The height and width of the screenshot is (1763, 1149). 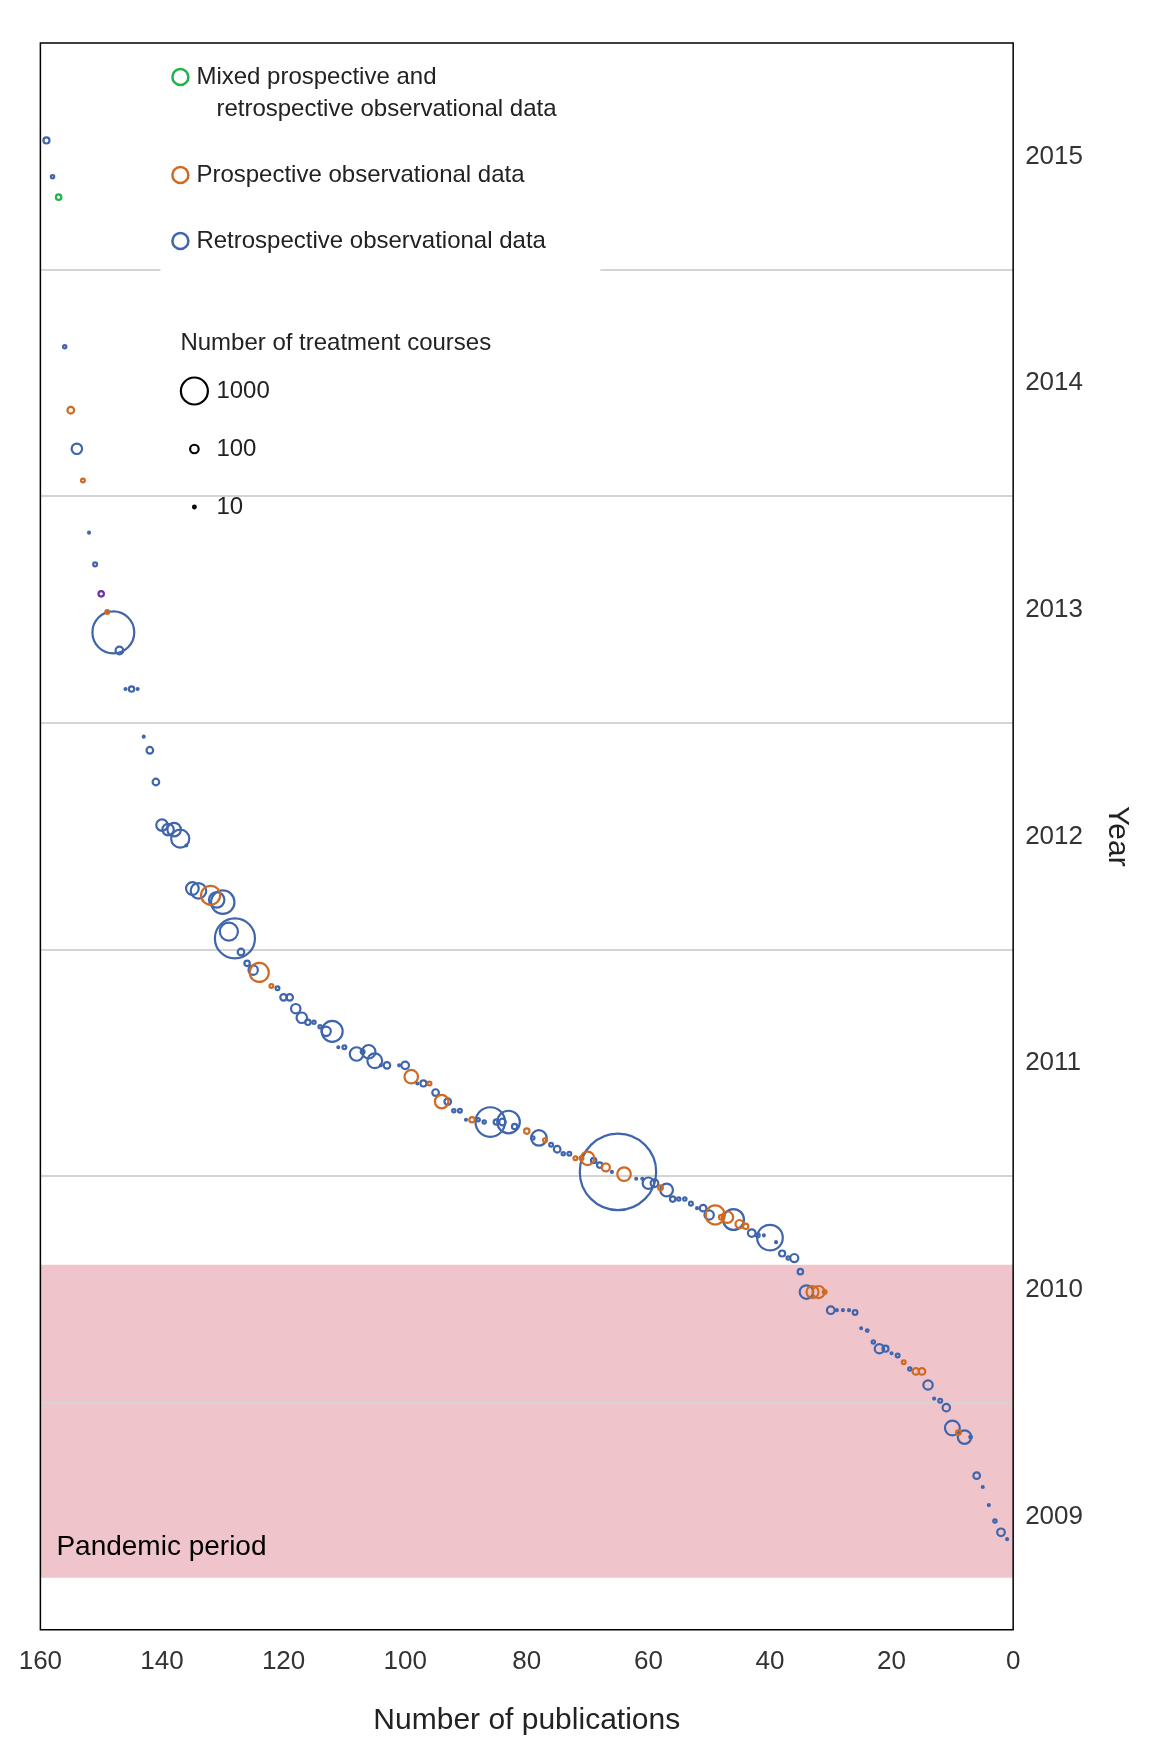 What do you see at coordinates (371, 239) in the screenshot?
I see `legend-label: Retrospective observational data` at bounding box center [371, 239].